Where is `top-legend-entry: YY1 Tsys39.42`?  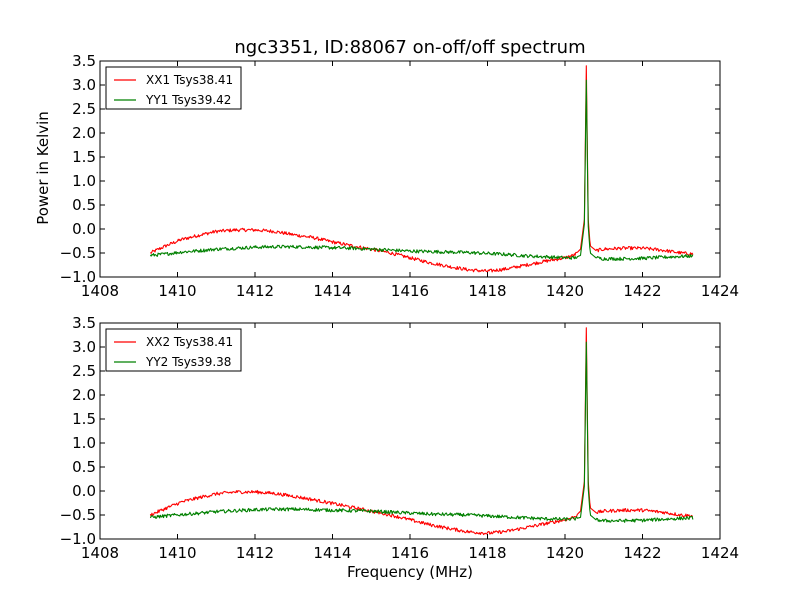 top-legend-entry: YY1 Tsys39.42 is located at coordinates (188, 100).